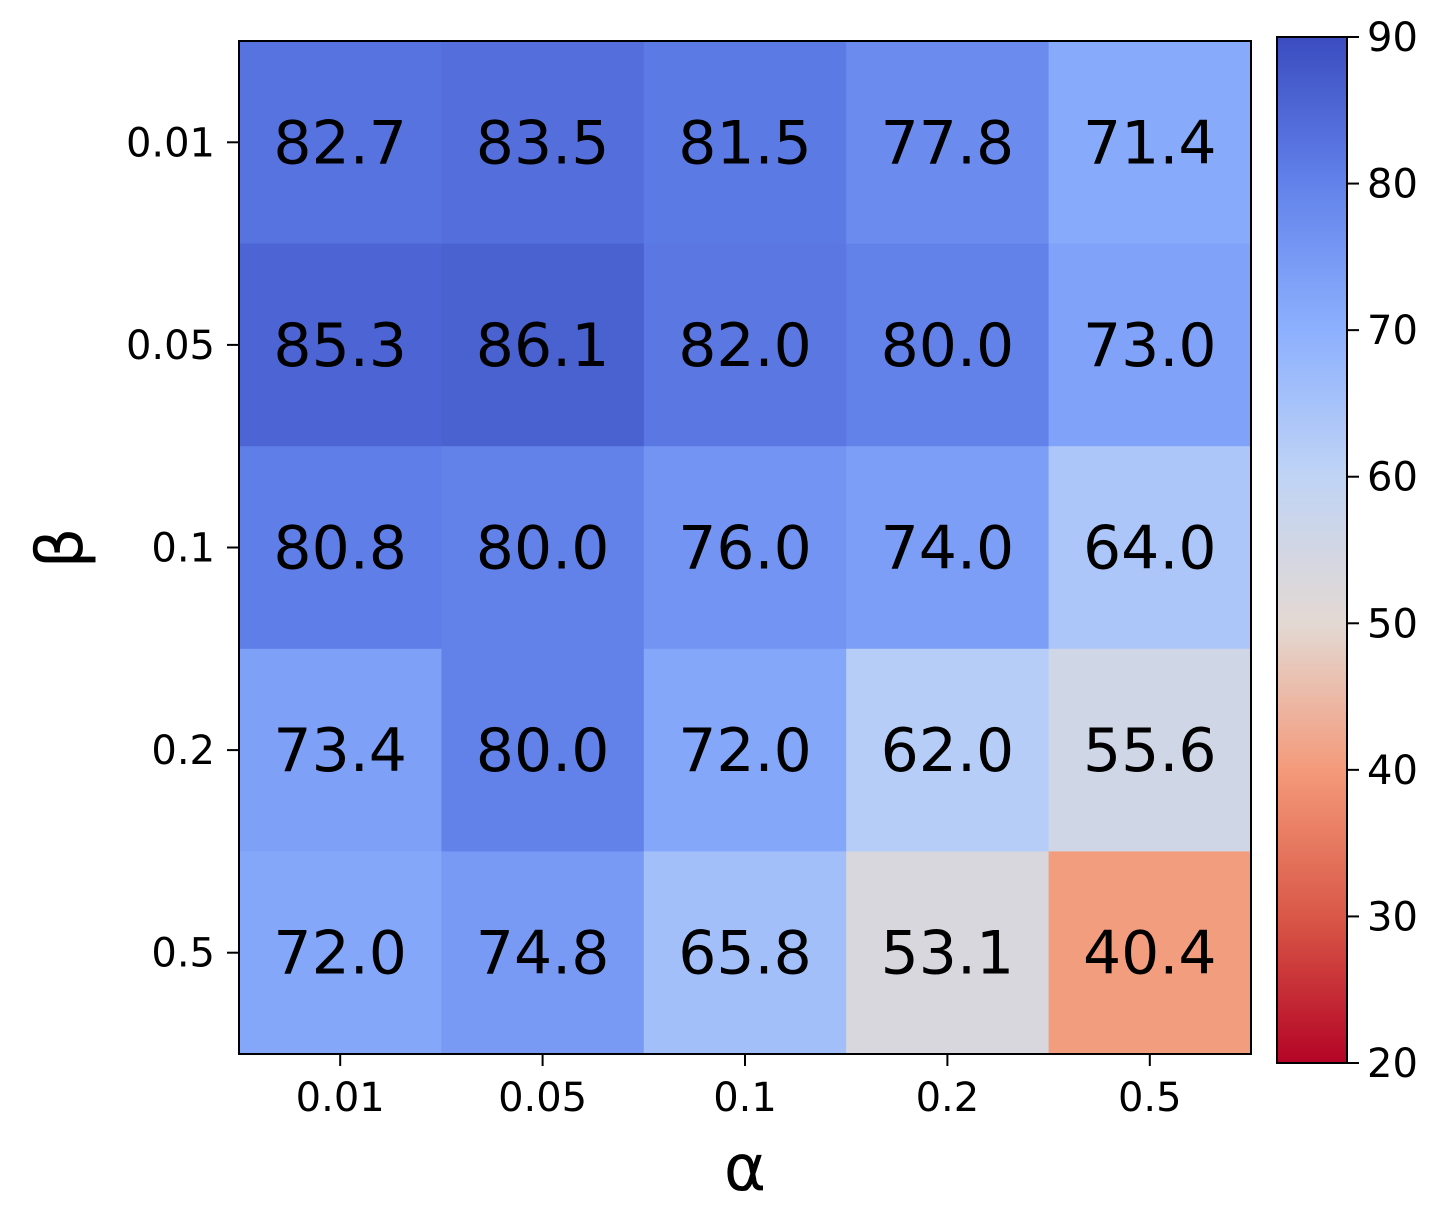  I want to click on heatmap-cell-label: 74.8, so click(543, 954).